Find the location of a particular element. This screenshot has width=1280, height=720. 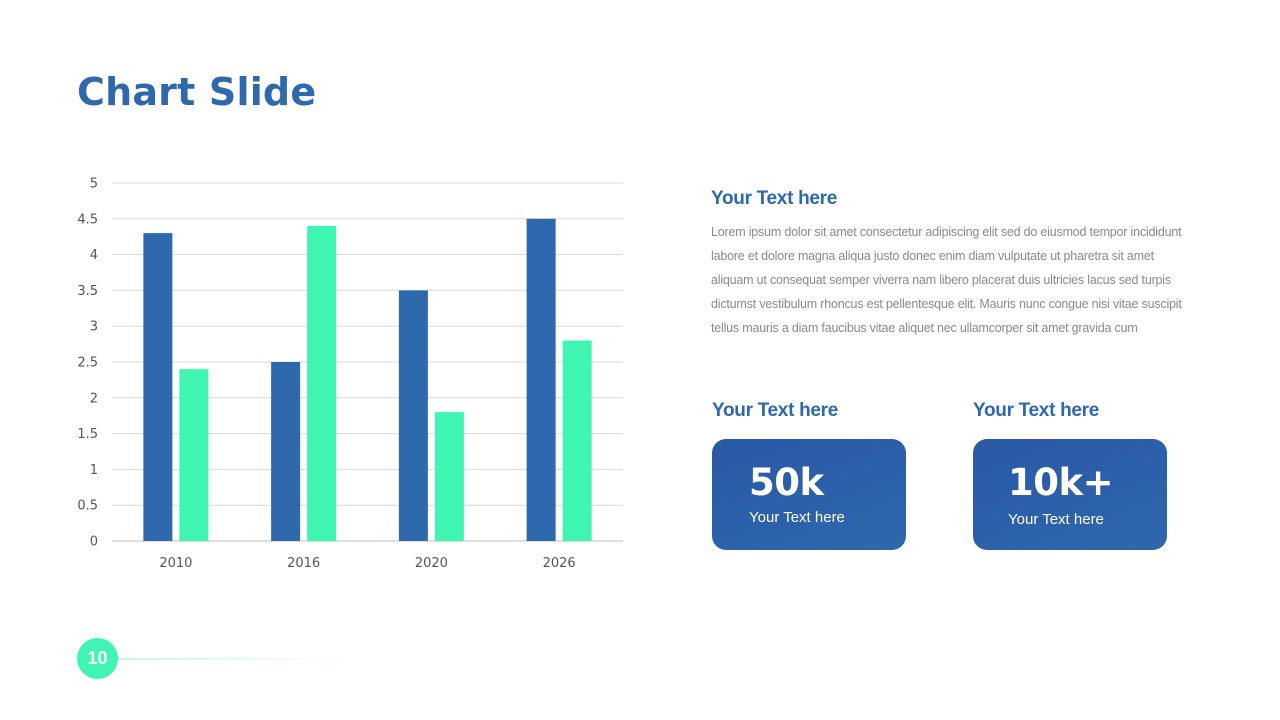

stat-card-2: 10k+ Your Text here is located at coordinates (1070, 494).